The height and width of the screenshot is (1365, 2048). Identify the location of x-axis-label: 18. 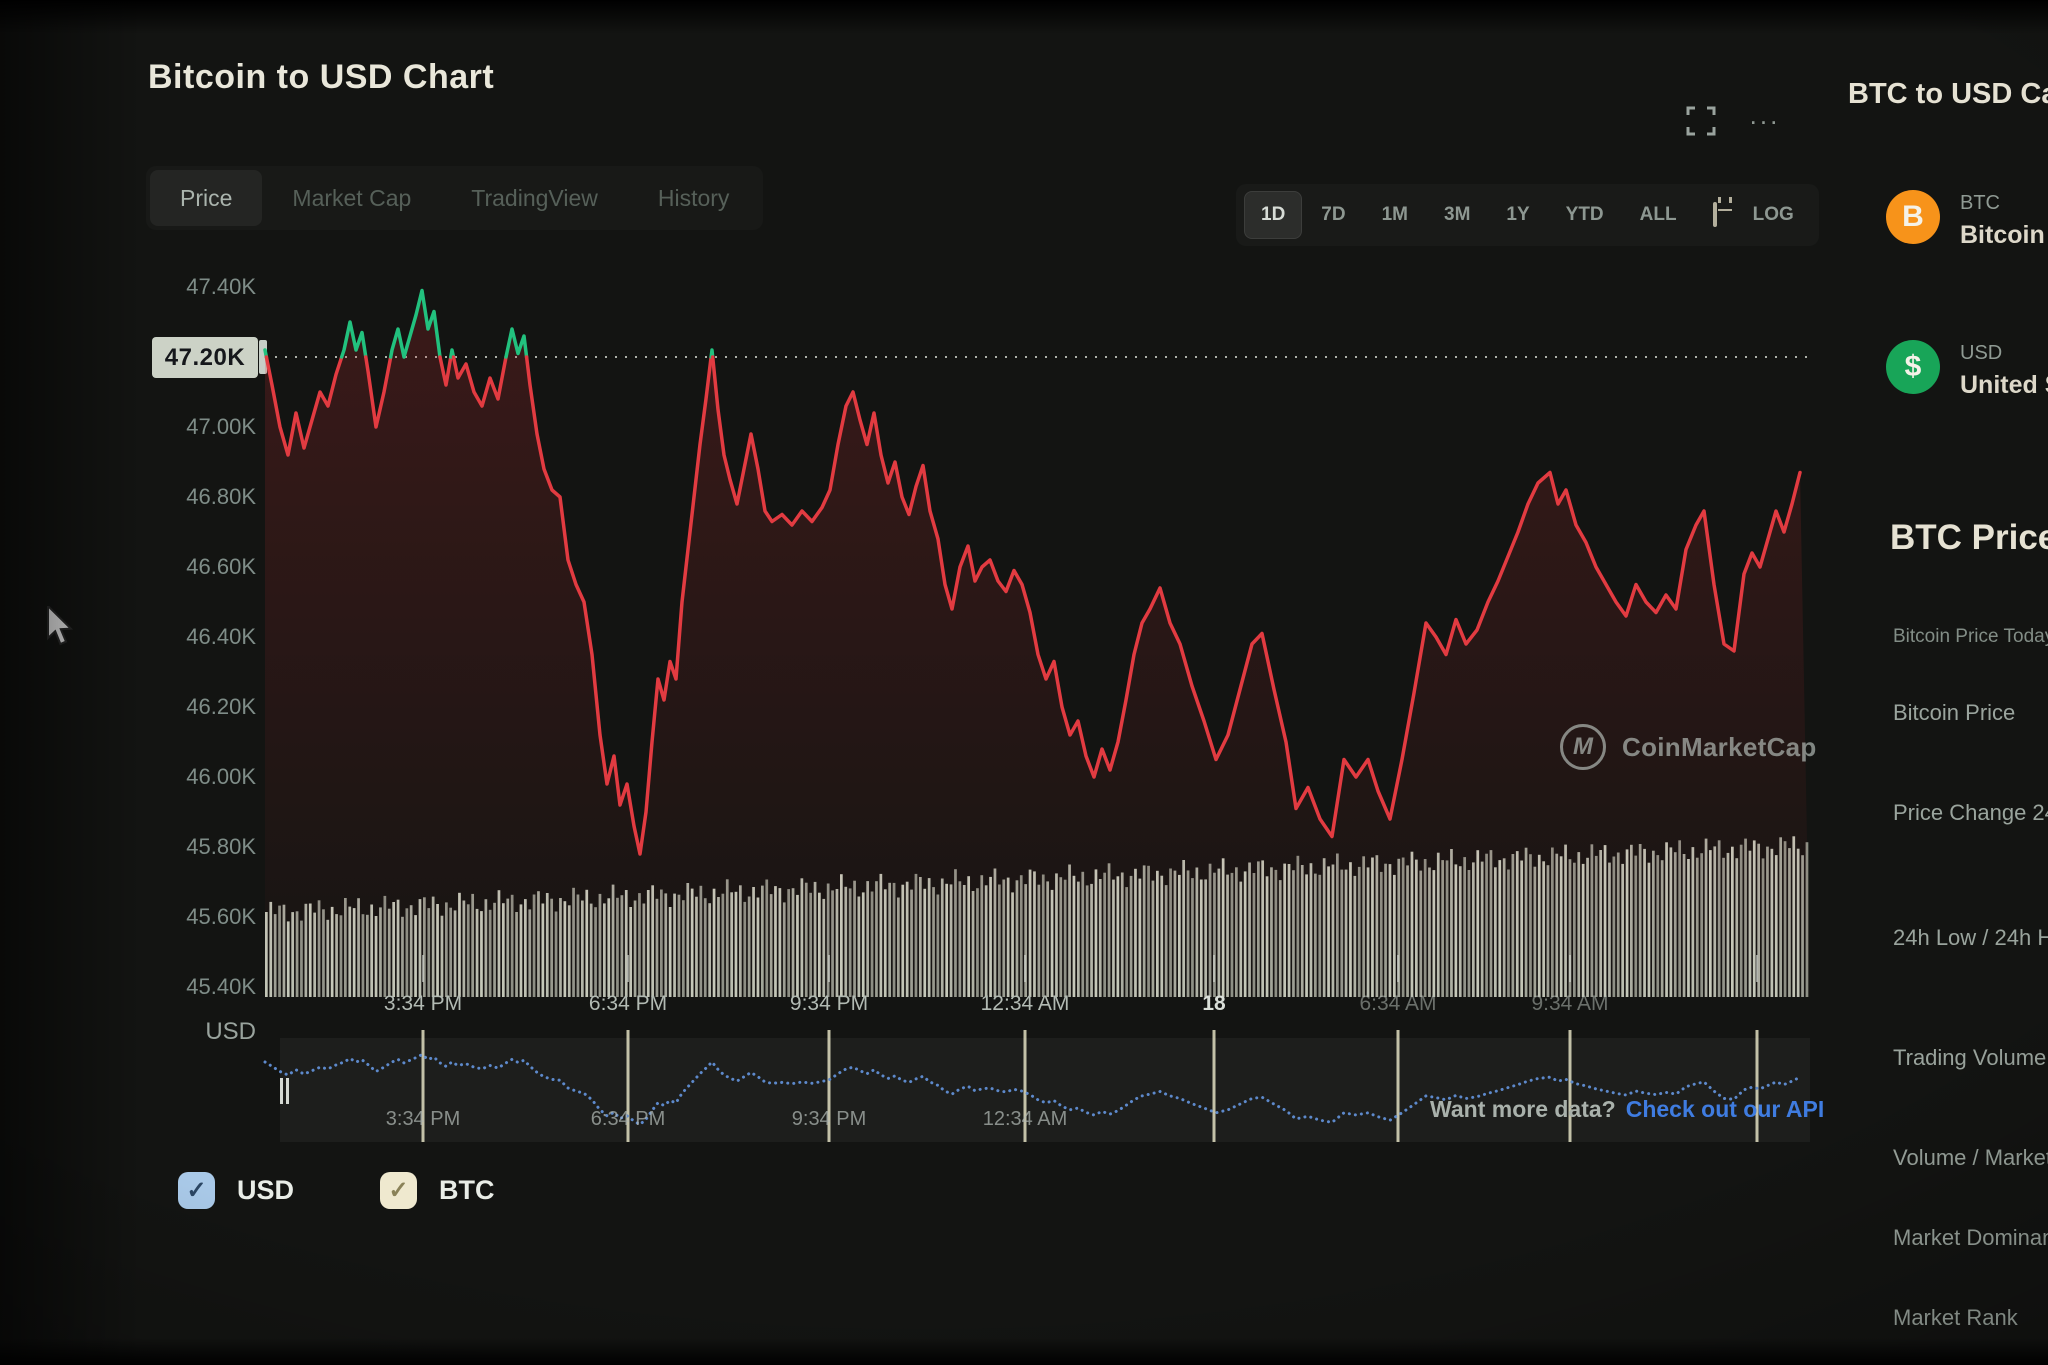
(1214, 1003).